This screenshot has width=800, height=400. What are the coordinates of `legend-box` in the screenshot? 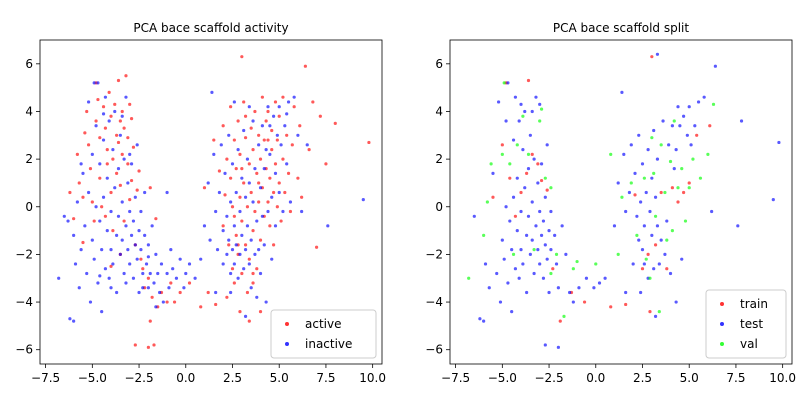 It's located at (323, 334).